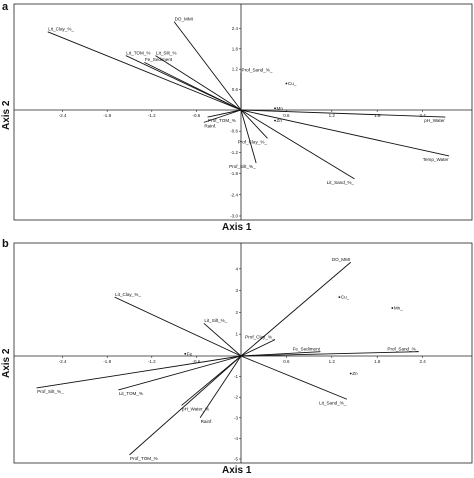 The height and width of the screenshot is (478, 474). I want to click on panel-b-vector-label-lit-clay: Lit_Clay_%_, so click(128, 294).